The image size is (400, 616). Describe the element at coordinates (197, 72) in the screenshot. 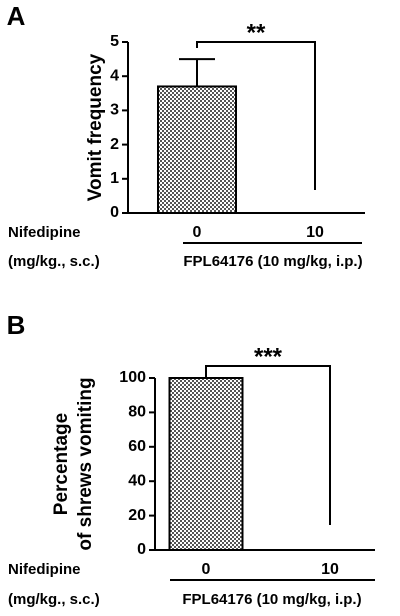

I see `error-bar` at that location.